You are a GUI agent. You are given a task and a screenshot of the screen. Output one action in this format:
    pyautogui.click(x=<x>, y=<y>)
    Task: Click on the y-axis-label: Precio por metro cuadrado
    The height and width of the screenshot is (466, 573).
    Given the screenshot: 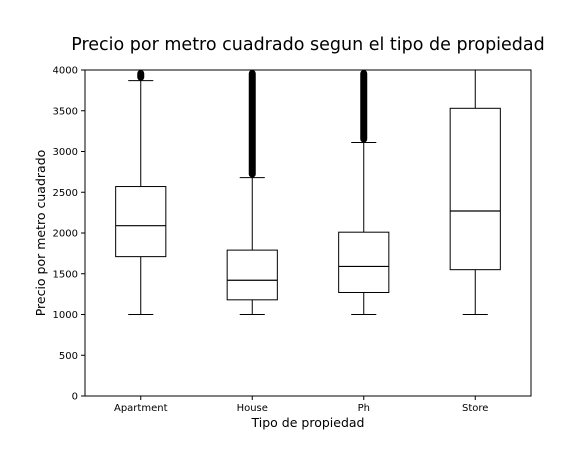 What is the action you would take?
    pyautogui.click(x=40, y=233)
    